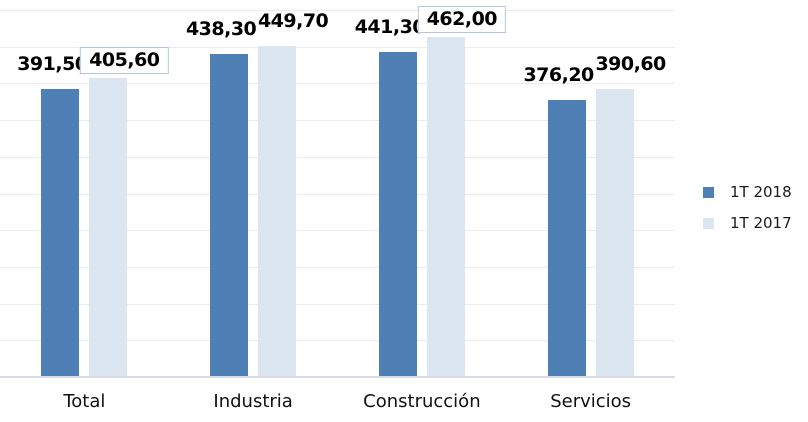  Describe the element at coordinates (397, 214) in the screenshot. I see `bar-1t-2018-construccion` at that location.